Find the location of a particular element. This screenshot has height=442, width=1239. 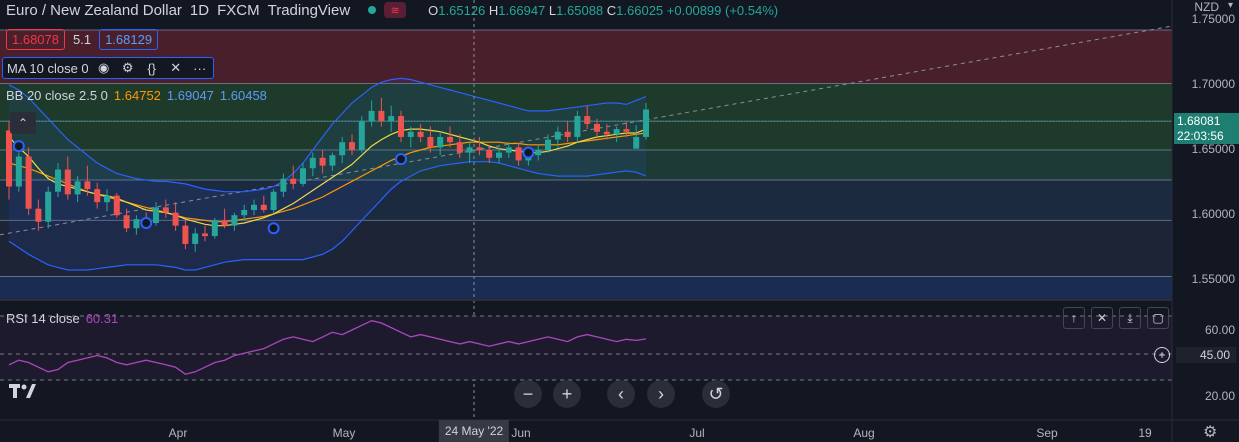

currency-label: NZD is located at coordinates (1206, 7).